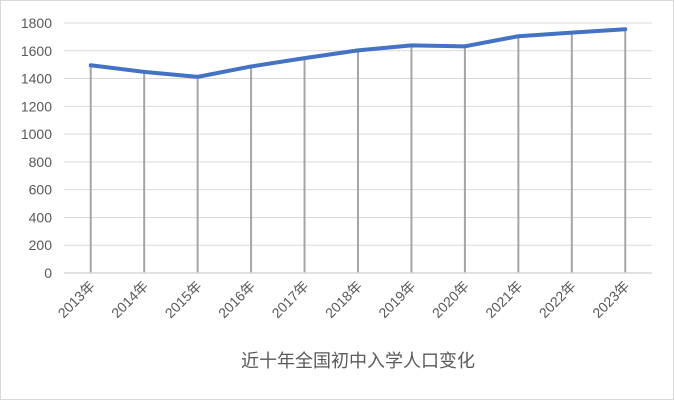 The width and height of the screenshot is (674, 400). I want to click on x-tick-label: 2013年, so click(76, 299).